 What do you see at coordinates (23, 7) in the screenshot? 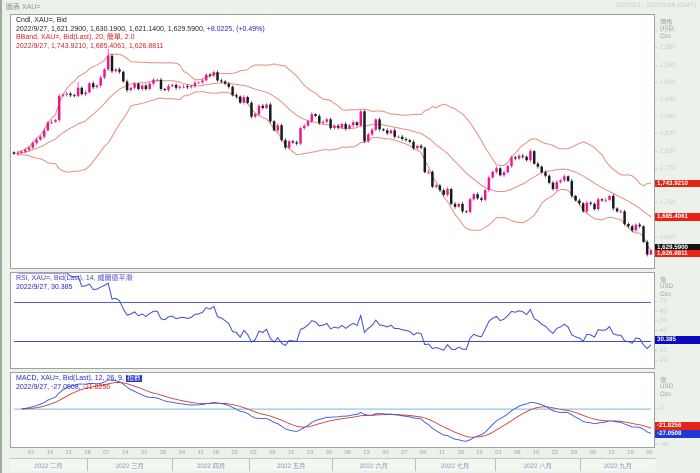
I see `window-title: 圖表 XAU=` at bounding box center [23, 7].